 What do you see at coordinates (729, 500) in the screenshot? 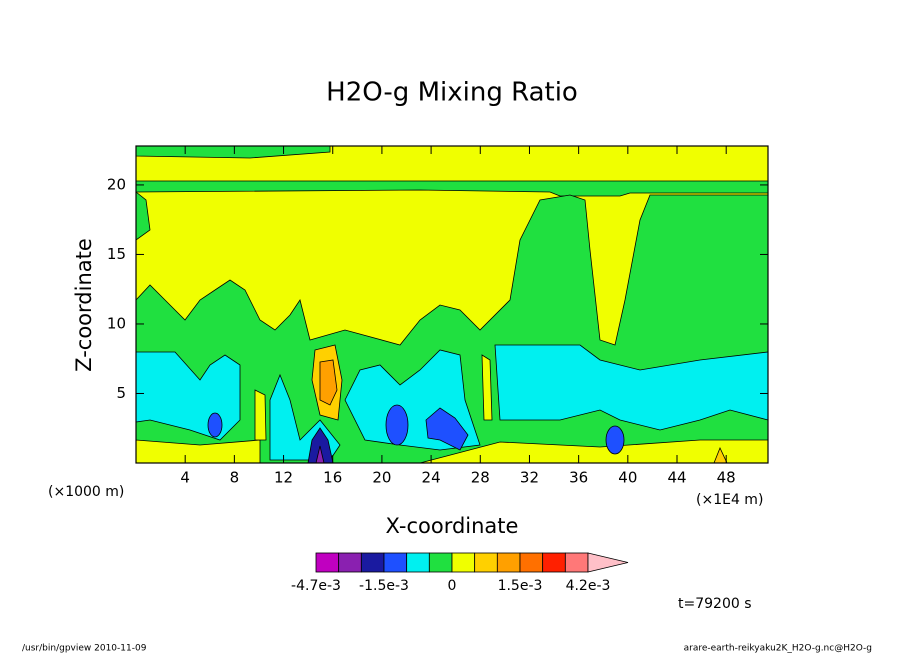
I see `x-unit: (×1E4 m)` at bounding box center [729, 500].